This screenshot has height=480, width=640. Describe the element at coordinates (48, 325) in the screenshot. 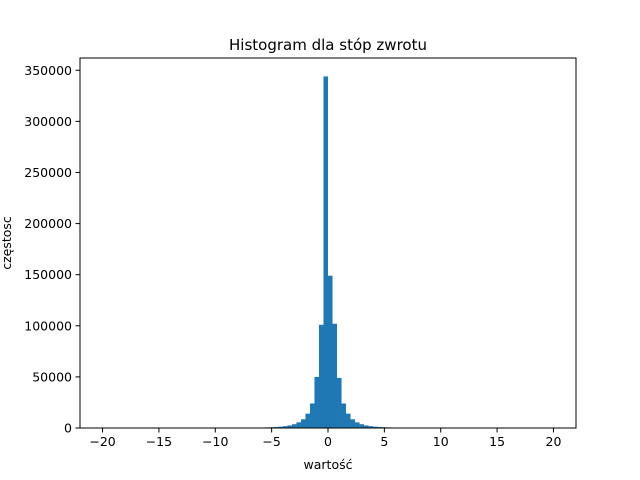

I see `y-tick-label: 100000` at that location.